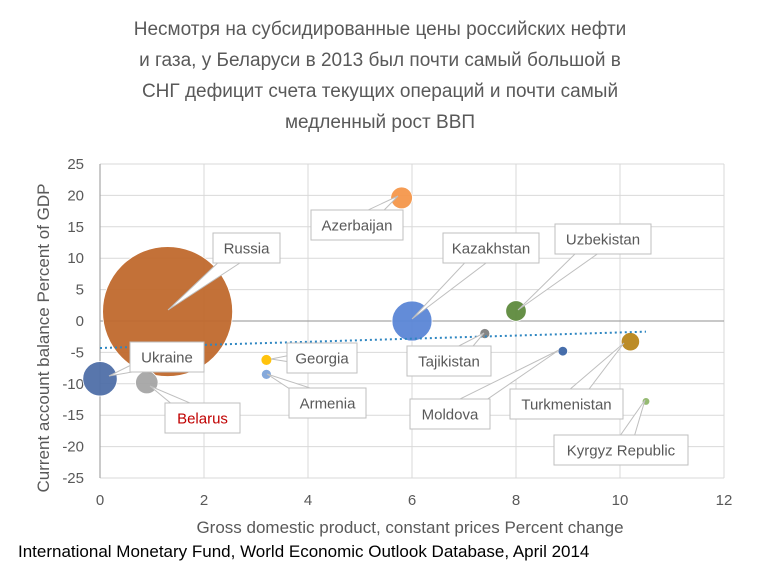 Image resolution: width=757 pixels, height=570 pixels. Describe the element at coordinates (412, 500) in the screenshot. I see `x-tick-label: 6` at that location.